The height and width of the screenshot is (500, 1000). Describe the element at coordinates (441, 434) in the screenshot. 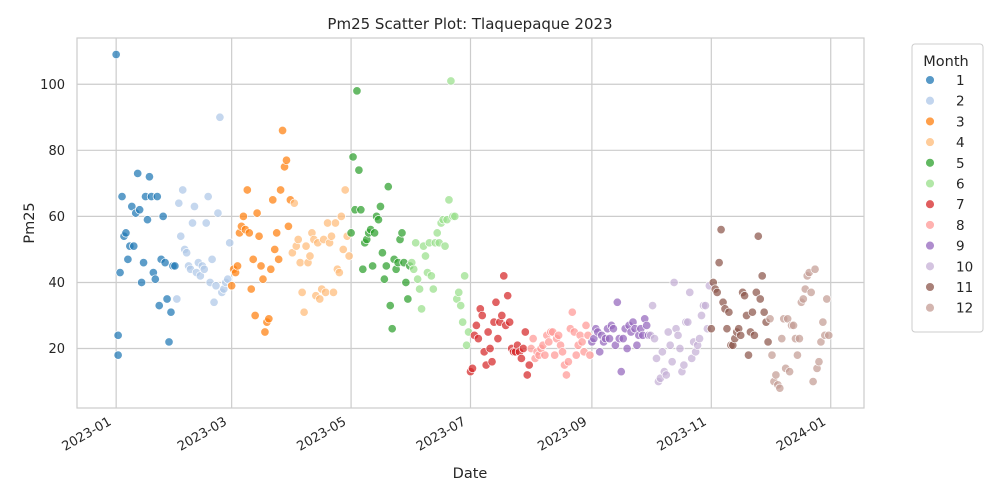

I see `x-tick-label: 2023-07` at that location.